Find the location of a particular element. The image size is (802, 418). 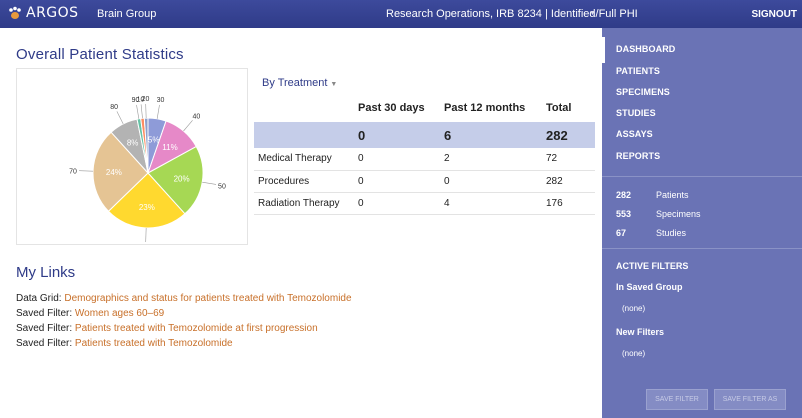

paw-icon is located at coordinates (15, 12).